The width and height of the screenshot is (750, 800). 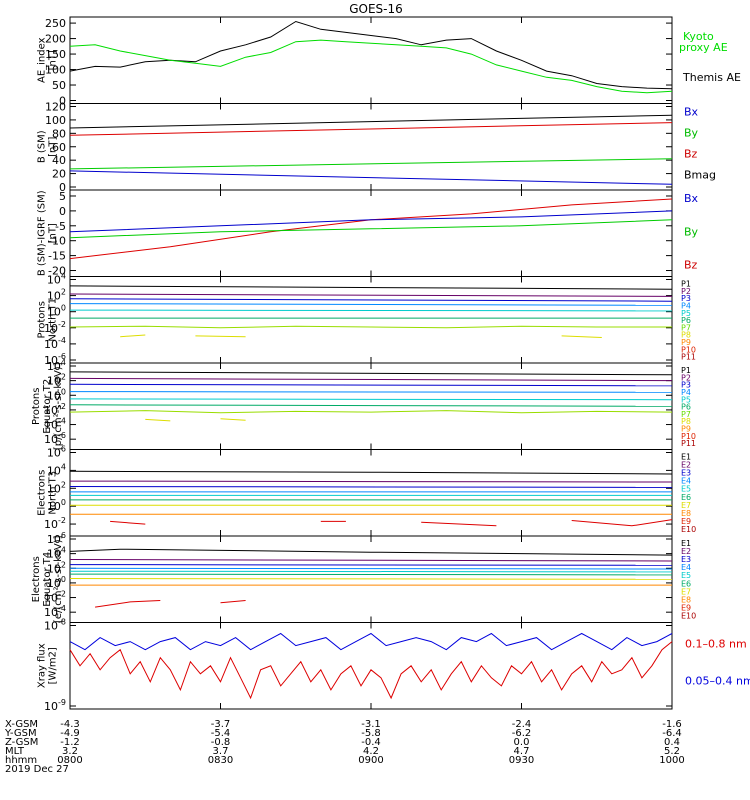 What do you see at coordinates (686, 429) in the screenshot?
I see `legend-entry: P9` at bounding box center [686, 429].